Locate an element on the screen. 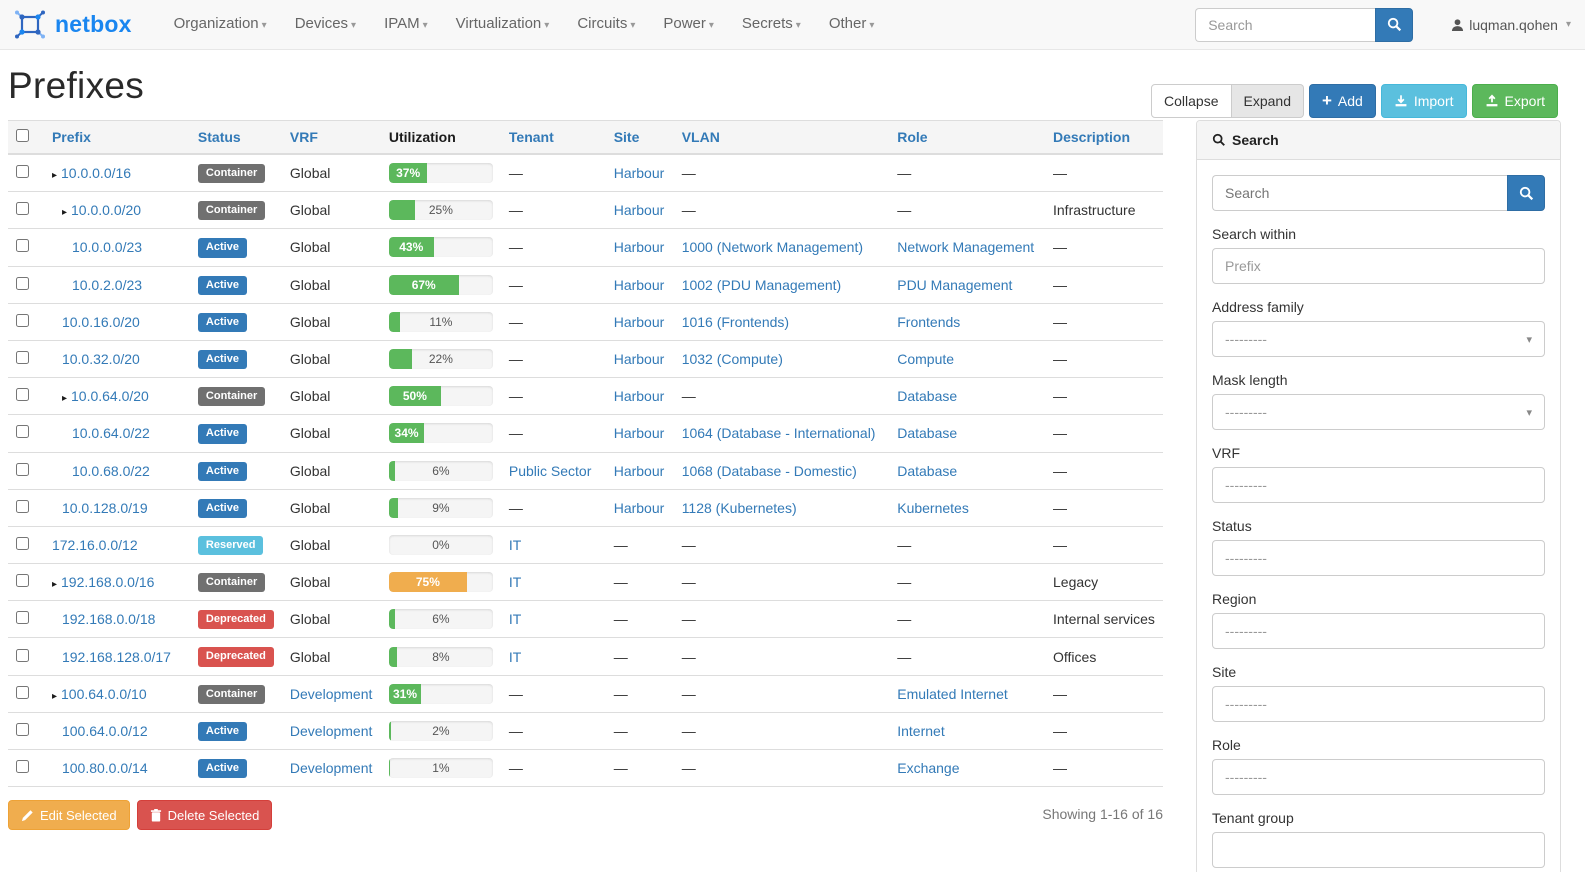 The height and width of the screenshot is (872, 1585). prefix-link: 10.0.0.0/20 is located at coordinates (106, 210).